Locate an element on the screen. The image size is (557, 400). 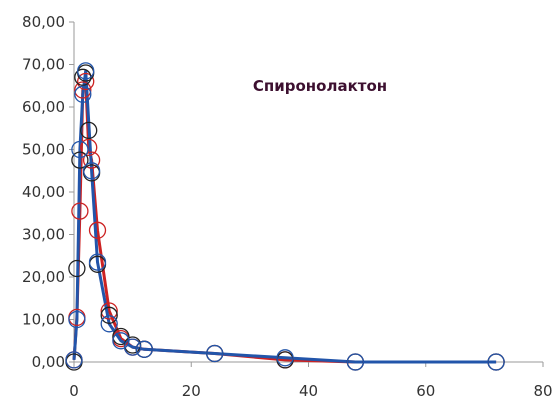
x-tick-label: 0 is located at coordinates (74, 391).